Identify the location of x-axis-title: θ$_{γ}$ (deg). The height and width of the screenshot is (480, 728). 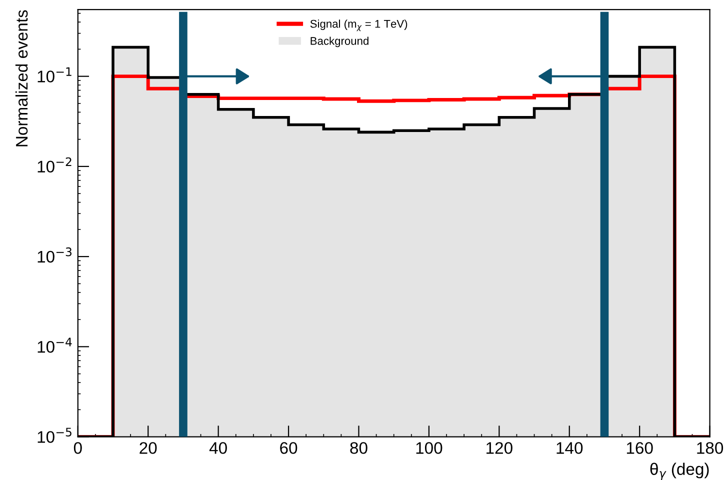
(679, 471).